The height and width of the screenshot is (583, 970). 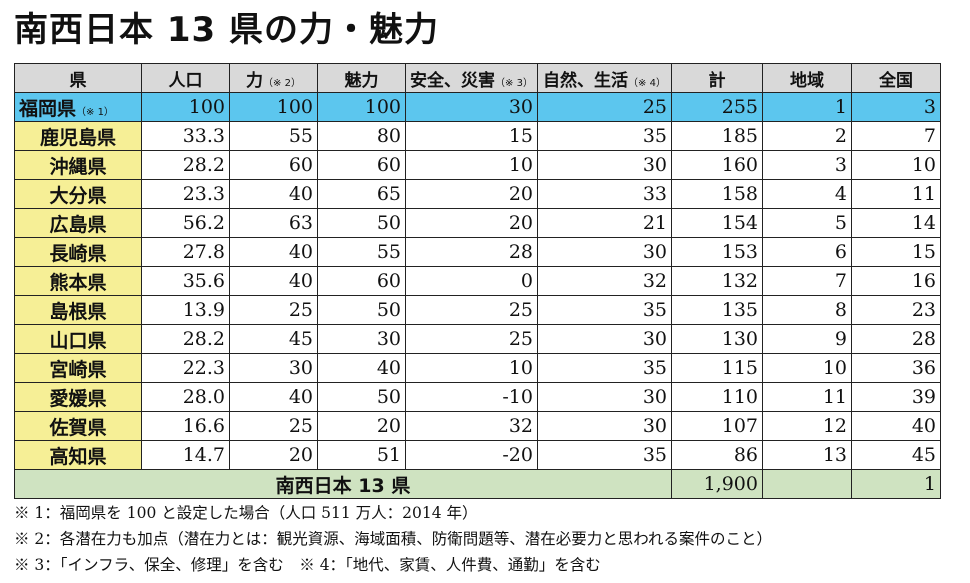 What do you see at coordinates (477, 194) in the screenshot?
I see `table-row: 大分県 23.3 40 65 20 33 158 4 11` at bounding box center [477, 194].